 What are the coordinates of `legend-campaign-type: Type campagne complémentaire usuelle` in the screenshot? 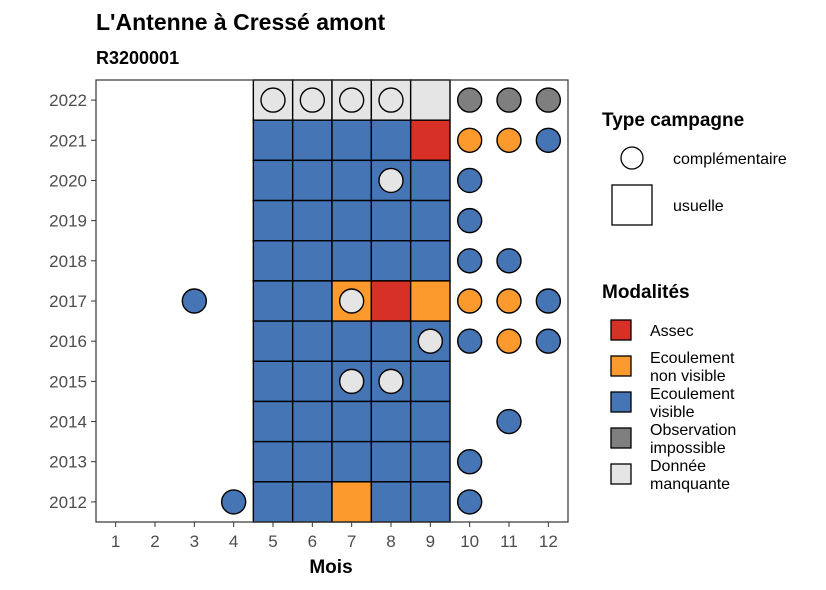 It's located at (694, 168).